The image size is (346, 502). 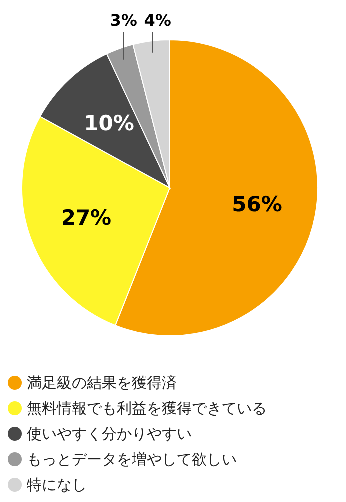 What do you see at coordinates (57, 485) in the screenshot?
I see `legend-label: 特になし` at bounding box center [57, 485].